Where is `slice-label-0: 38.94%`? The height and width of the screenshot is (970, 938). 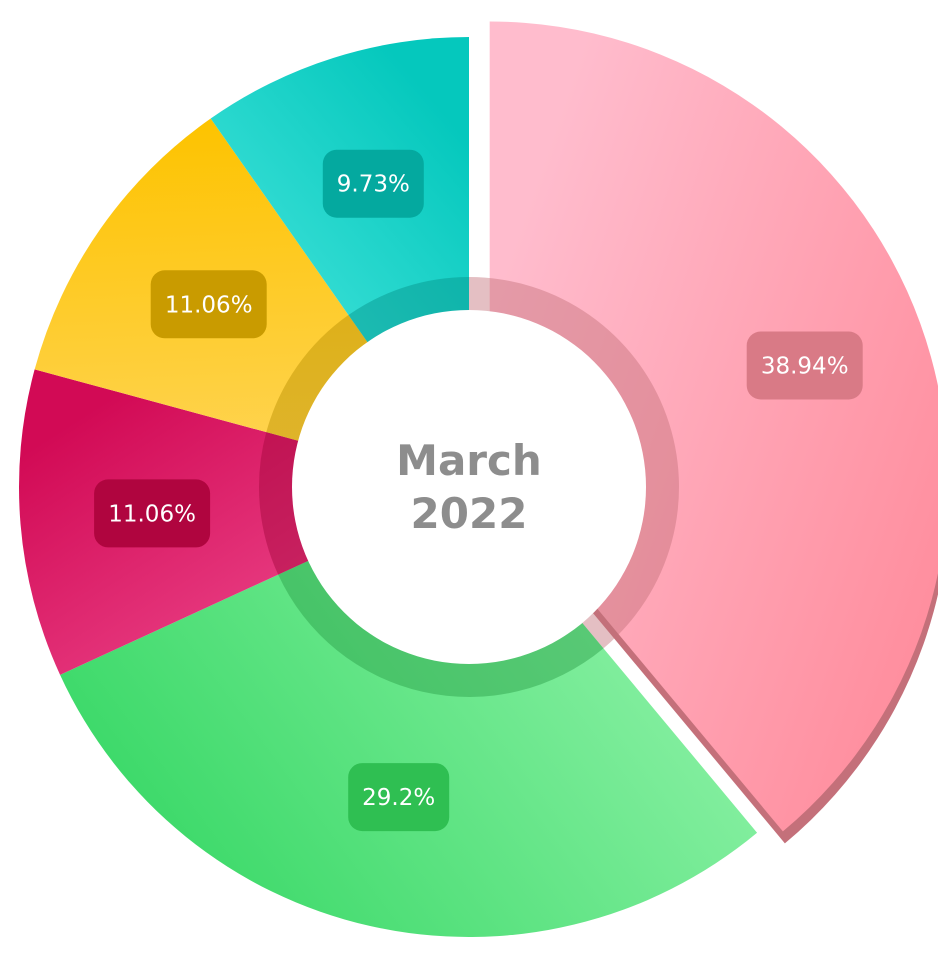 slice-label-0: 38.94% is located at coordinates (805, 367).